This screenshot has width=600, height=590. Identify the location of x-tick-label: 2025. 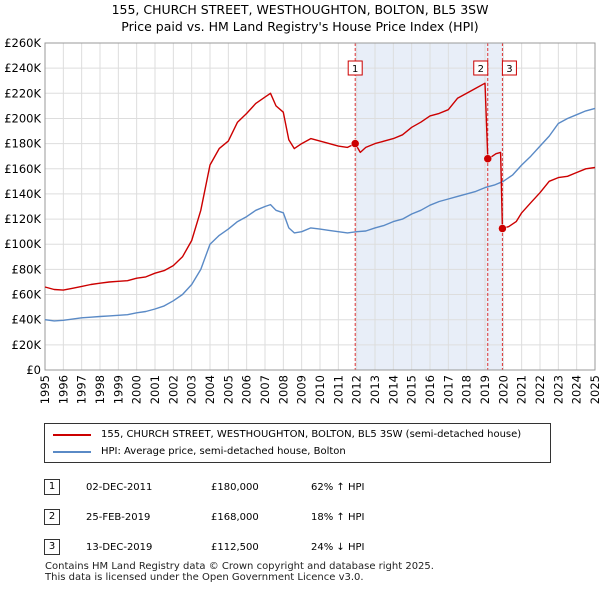
(594, 389).